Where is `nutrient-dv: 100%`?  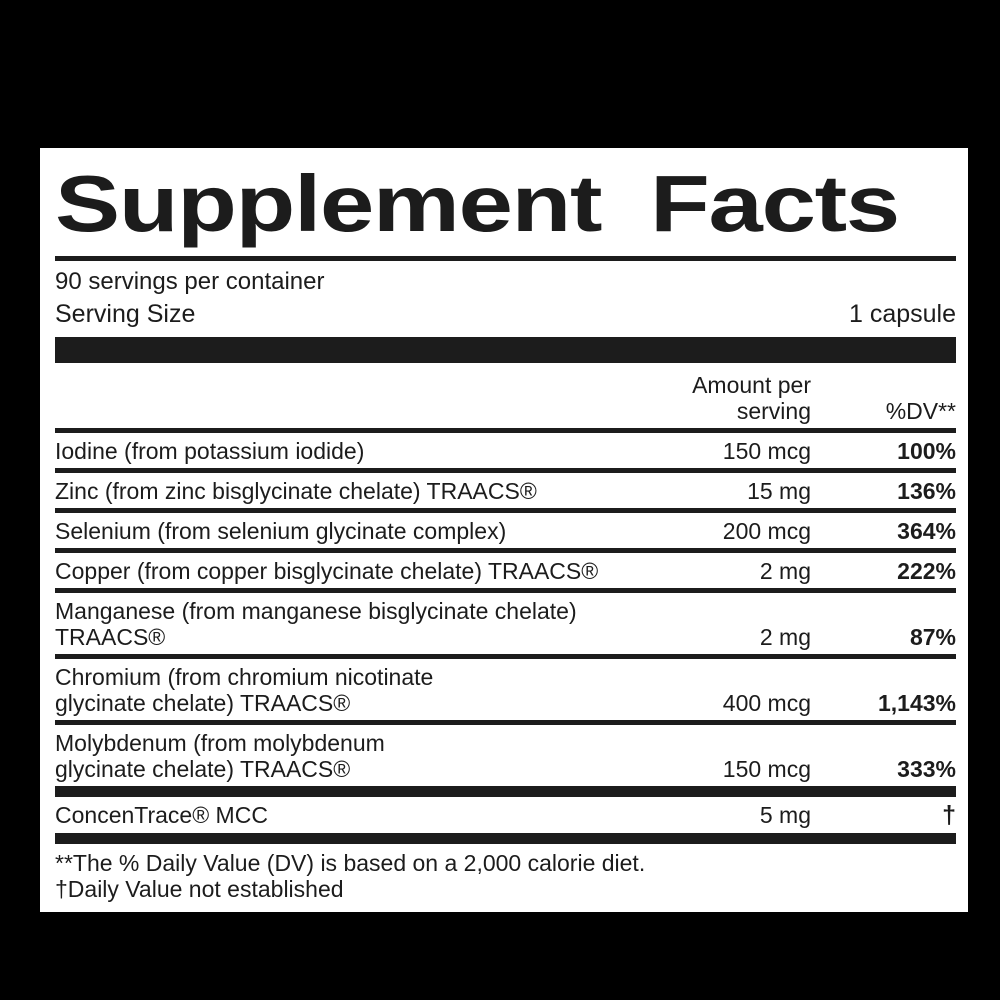 nutrient-dv: 100% is located at coordinates (926, 451).